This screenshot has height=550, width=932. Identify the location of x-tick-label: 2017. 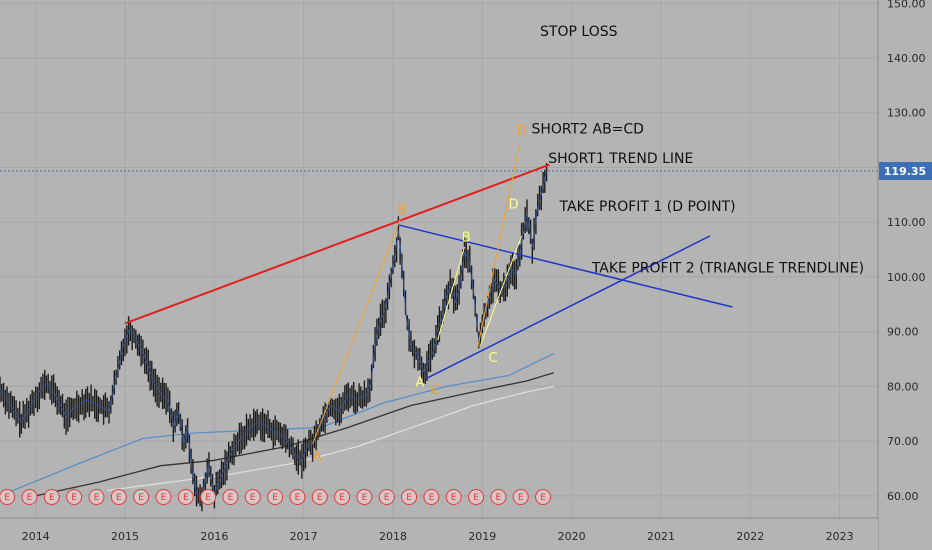
(304, 536).